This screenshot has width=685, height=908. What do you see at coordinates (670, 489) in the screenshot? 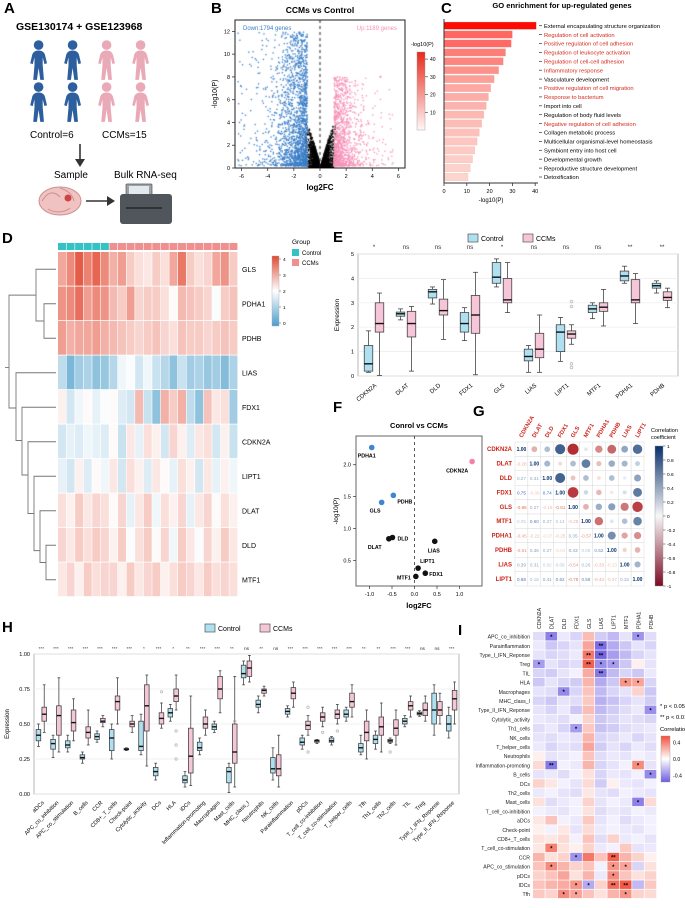
I see `svg-text: 0.4` at bounding box center [670, 489].